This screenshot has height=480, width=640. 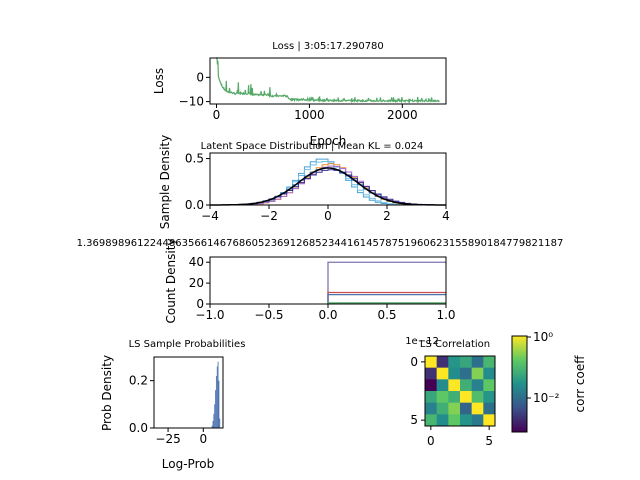 What do you see at coordinates (107, 393) in the screenshot?
I see `probabilities-y-label: Prob Density` at bounding box center [107, 393].